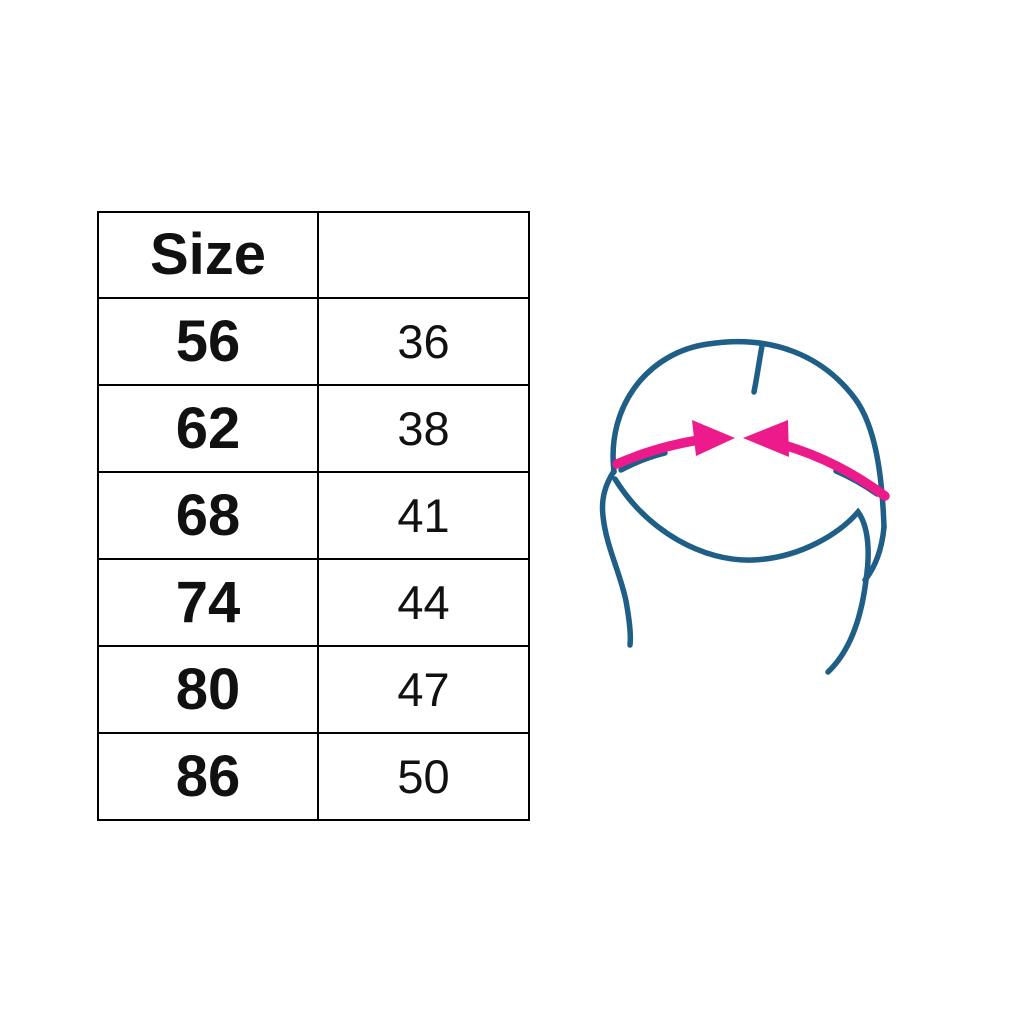  I want to click on hat-top-seam-line, so click(758, 369).